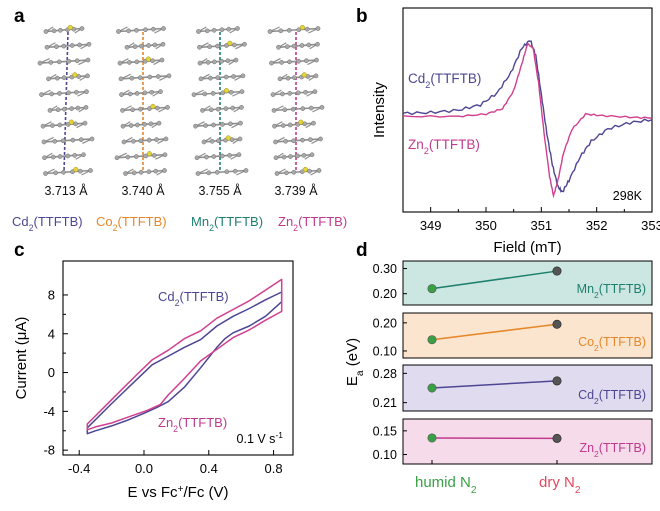  I want to click on series-line-cd, so click(494, 384).